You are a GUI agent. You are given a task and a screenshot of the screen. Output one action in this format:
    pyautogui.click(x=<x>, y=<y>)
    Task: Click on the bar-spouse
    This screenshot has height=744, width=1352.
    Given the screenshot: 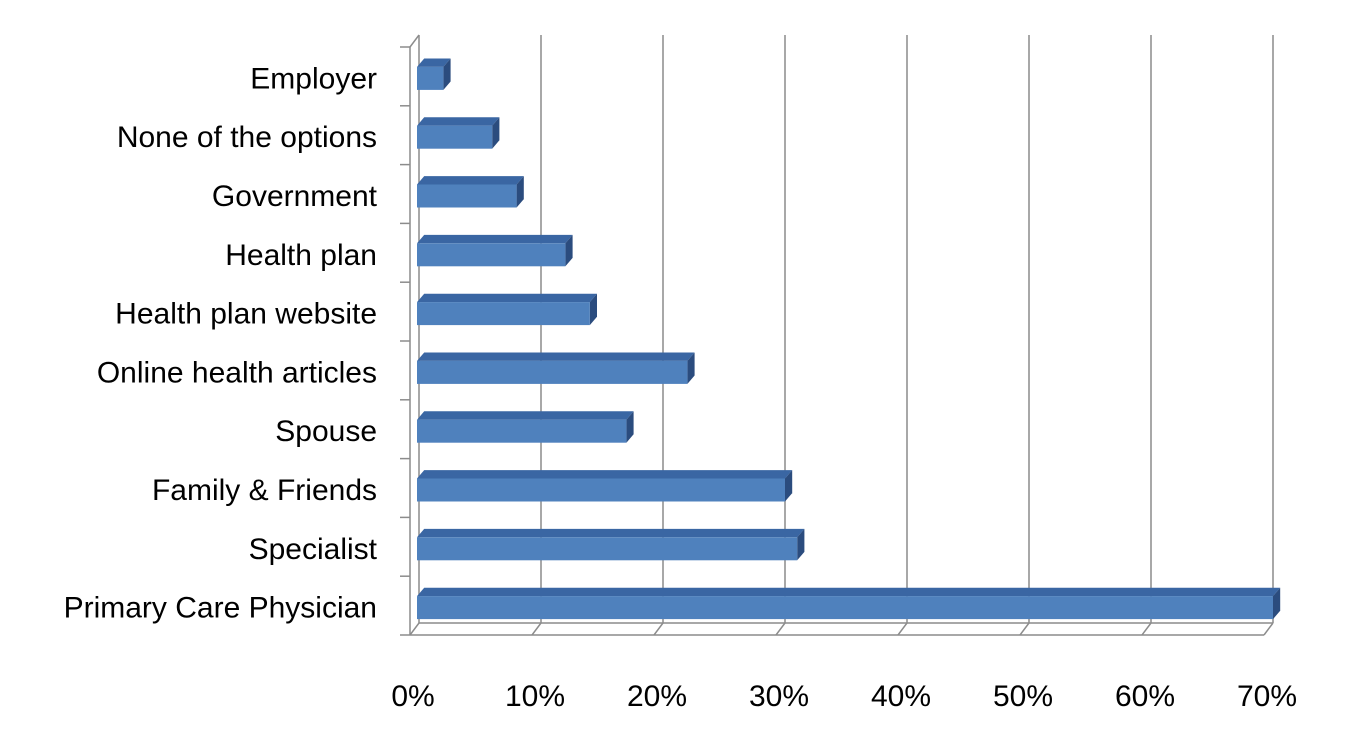 What is the action you would take?
    pyautogui.click(x=525, y=427)
    